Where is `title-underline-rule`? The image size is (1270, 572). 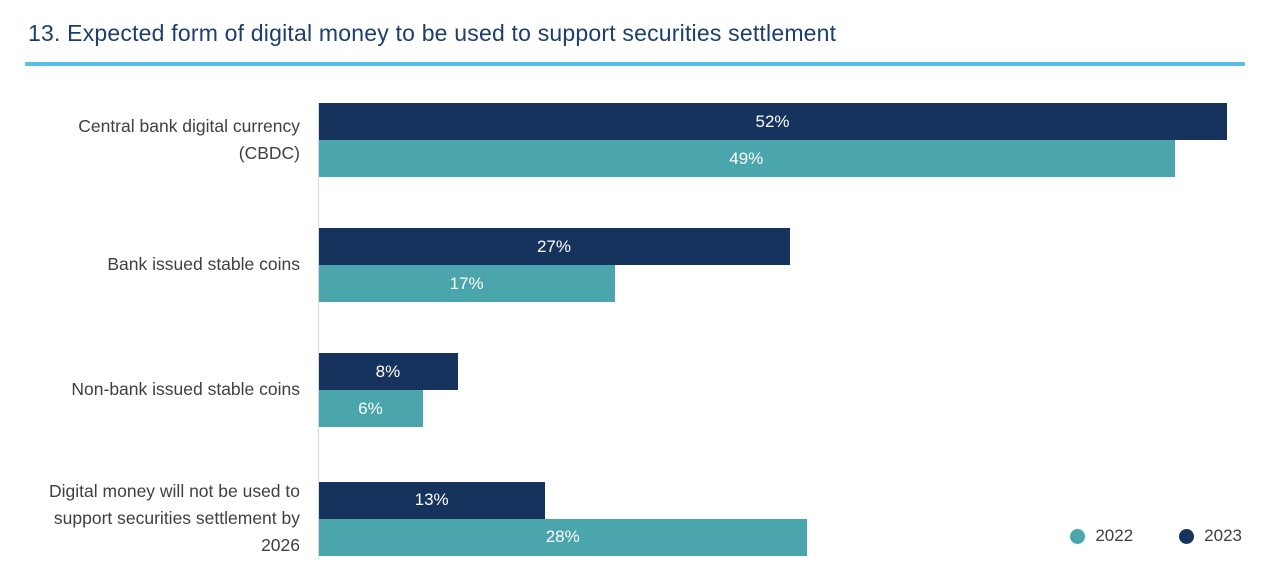
title-underline-rule is located at coordinates (635, 64).